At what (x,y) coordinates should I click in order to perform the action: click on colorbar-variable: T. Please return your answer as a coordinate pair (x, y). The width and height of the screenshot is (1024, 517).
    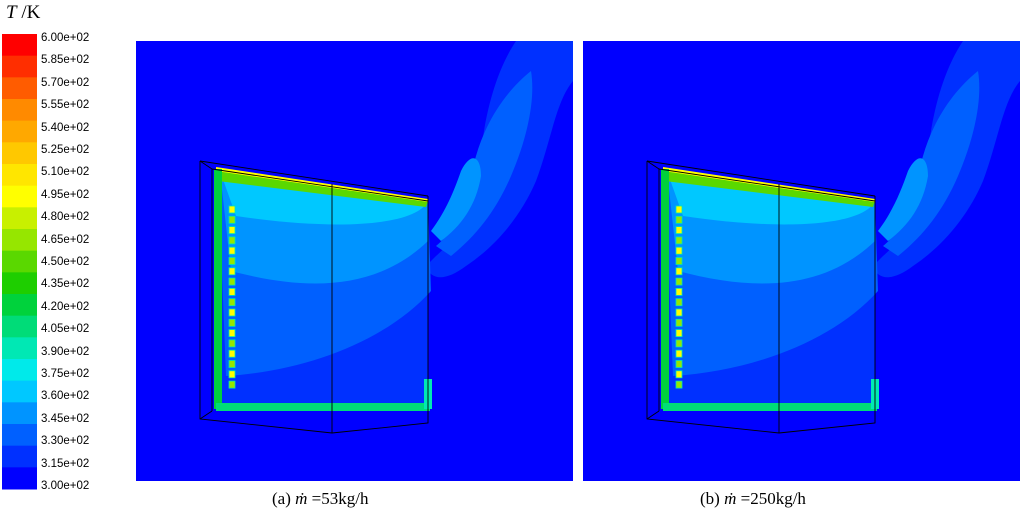
    Looking at the image, I should click on (11, 12).